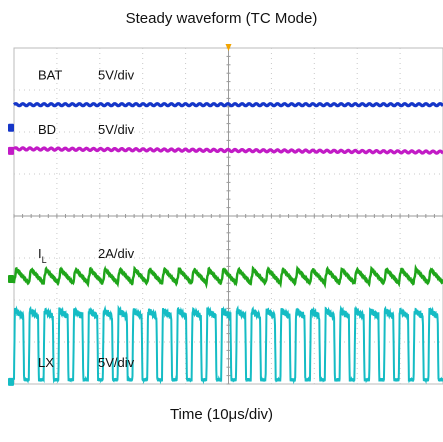  Describe the element at coordinates (44, 260) in the screenshot. I see `channel-label-subscript: L` at that location.